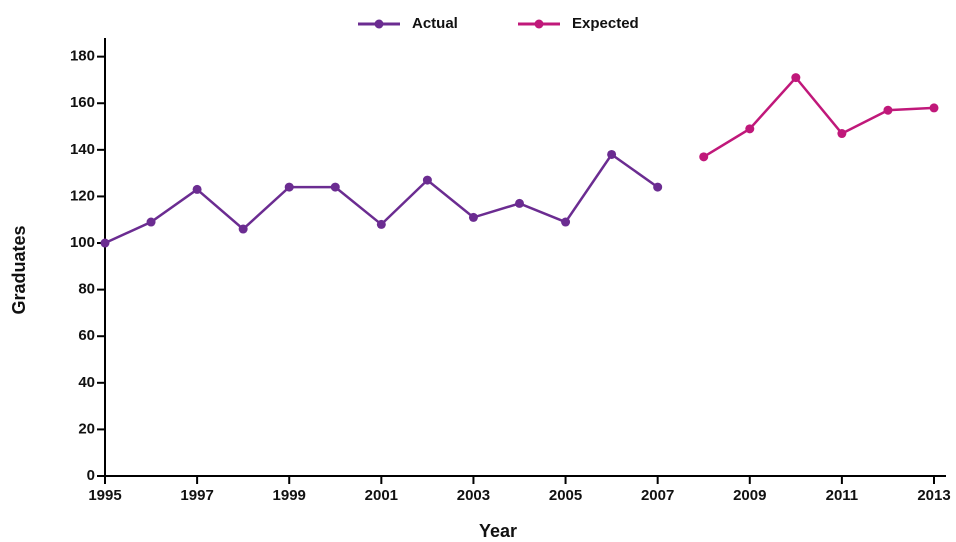 This screenshot has height=542, width=956. What do you see at coordinates (842, 495) in the screenshot?
I see `x-tick-label: 2011` at bounding box center [842, 495].